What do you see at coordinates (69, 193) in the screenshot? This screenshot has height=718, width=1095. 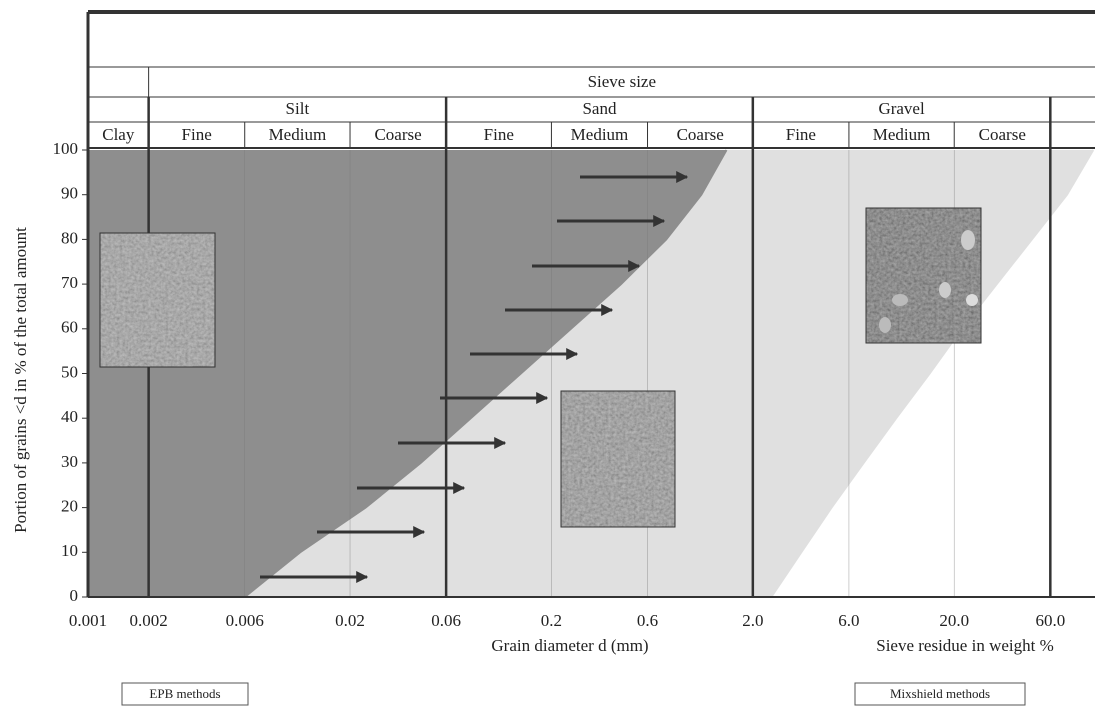 I see `y-tick-label: 90` at bounding box center [69, 193].